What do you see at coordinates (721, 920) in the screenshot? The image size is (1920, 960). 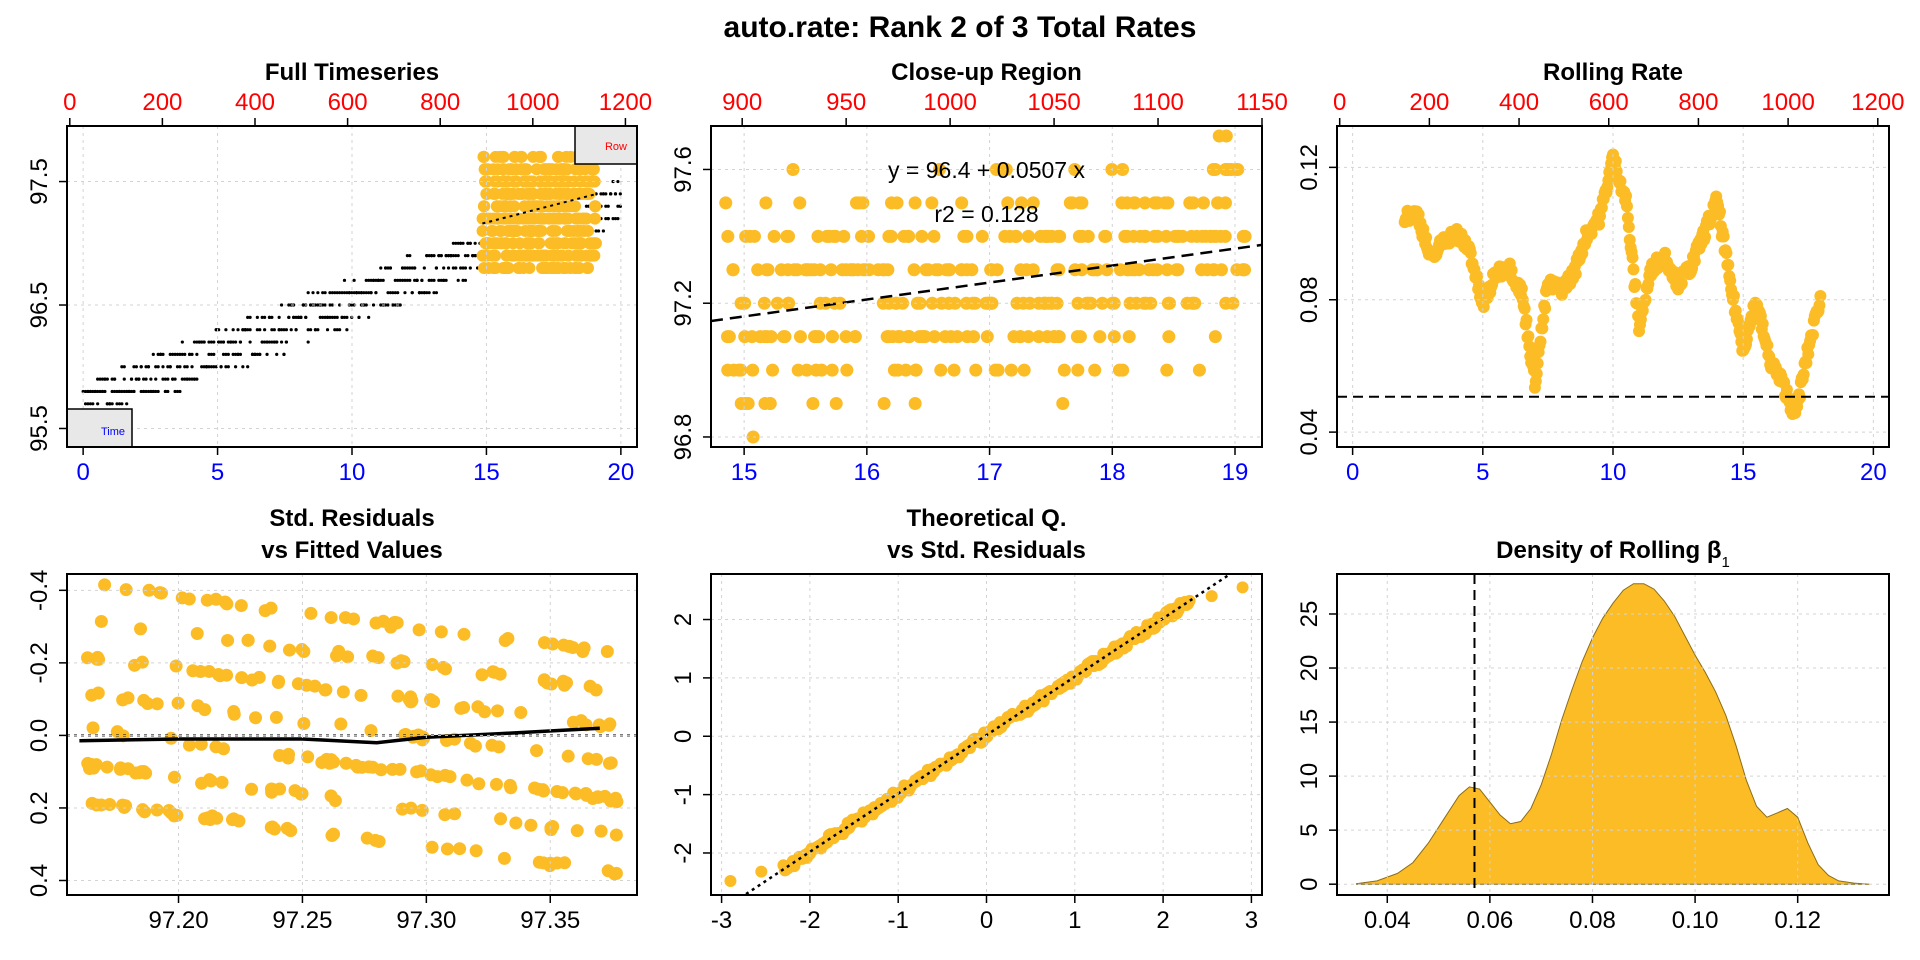 I see `x-tick-label: -3` at bounding box center [721, 920].